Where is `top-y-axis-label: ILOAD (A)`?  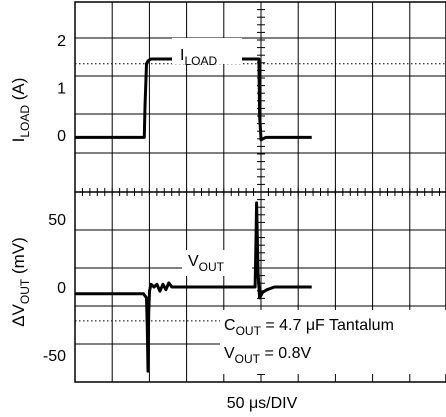
top-y-axis-label: ILOAD (A) is located at coordinates (20, 110).